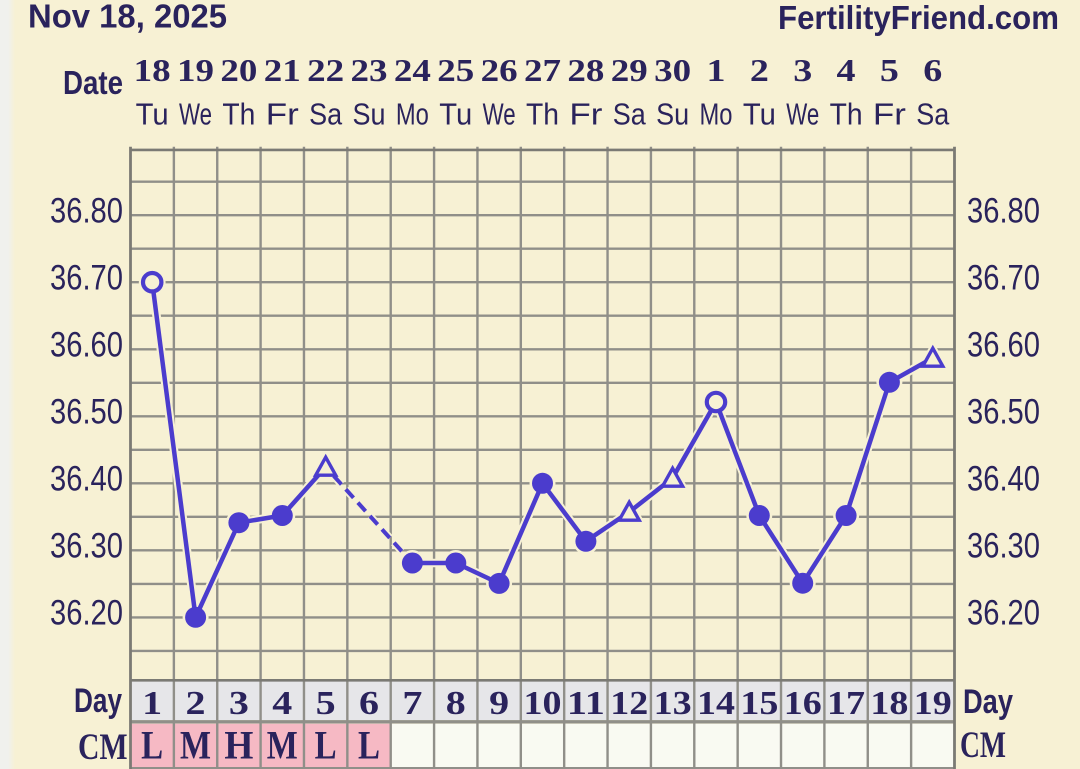  What do you see at coordinates (412, 70) in the screenshot?
I see `svg-text: 24` at bounding box center [412, 70].